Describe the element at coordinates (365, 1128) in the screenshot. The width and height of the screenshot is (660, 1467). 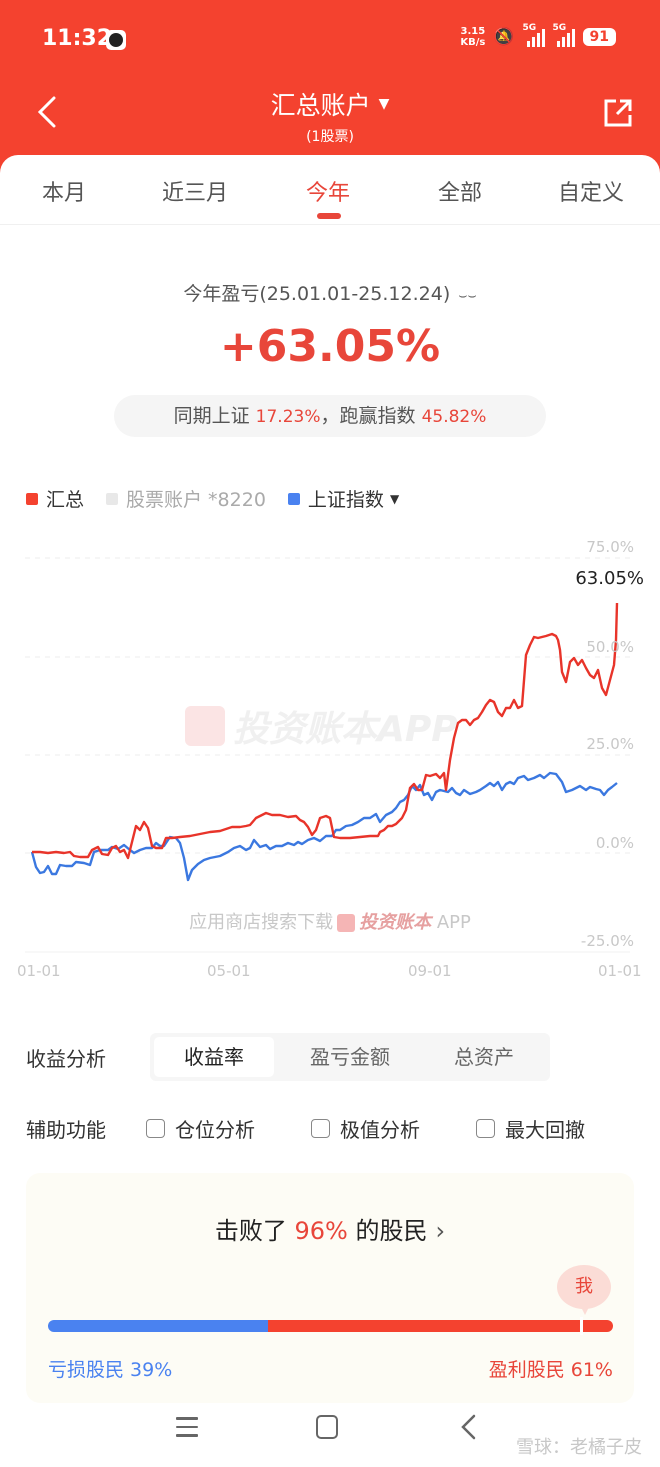
I see `check-extreme-analysis: 极值分析` at that location.